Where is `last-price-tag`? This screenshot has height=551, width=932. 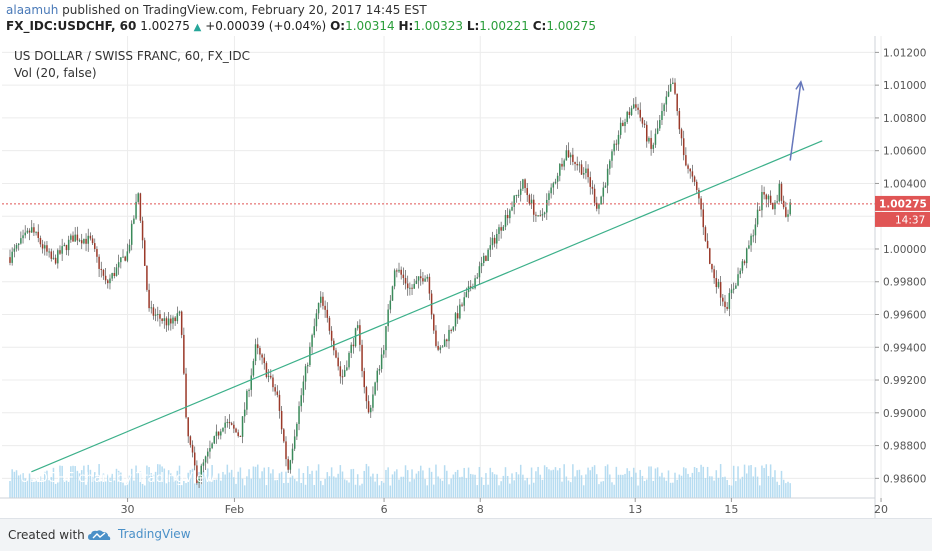 last-price-tag is located at coordinates (902, 203).